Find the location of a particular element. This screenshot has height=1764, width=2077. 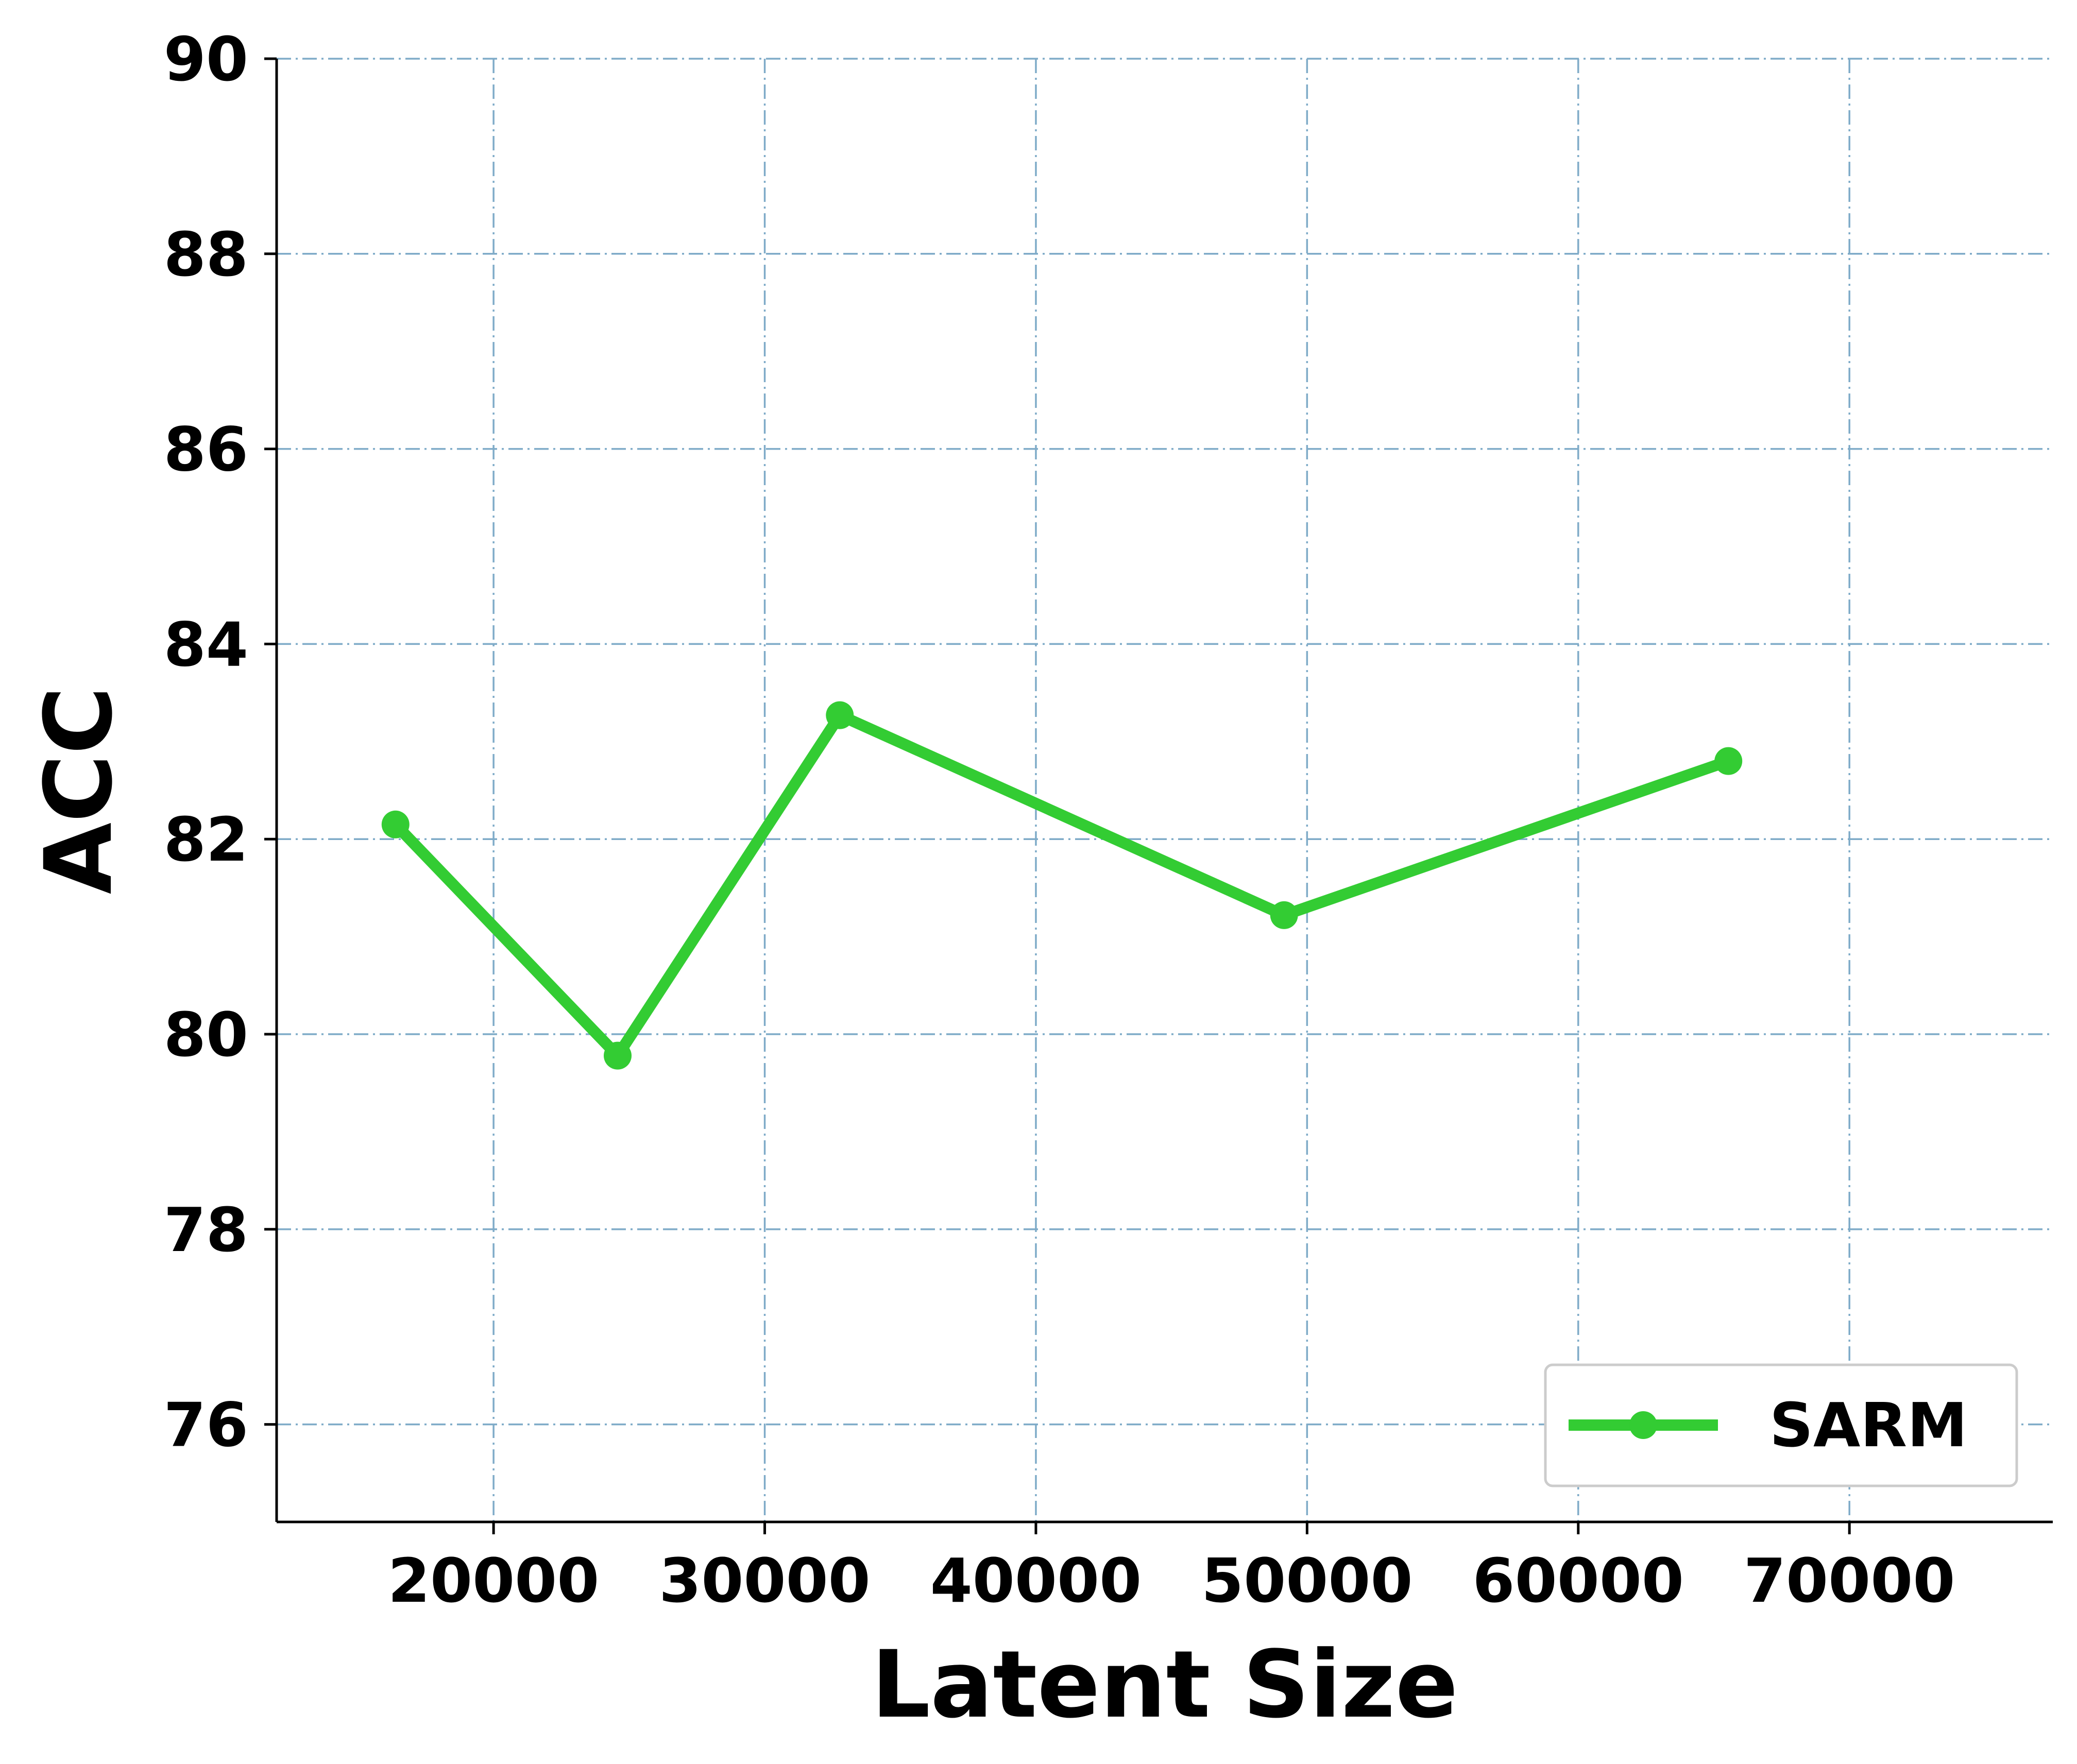

x-axis-title: Latent Size is located at coordinates (1164, 1685).